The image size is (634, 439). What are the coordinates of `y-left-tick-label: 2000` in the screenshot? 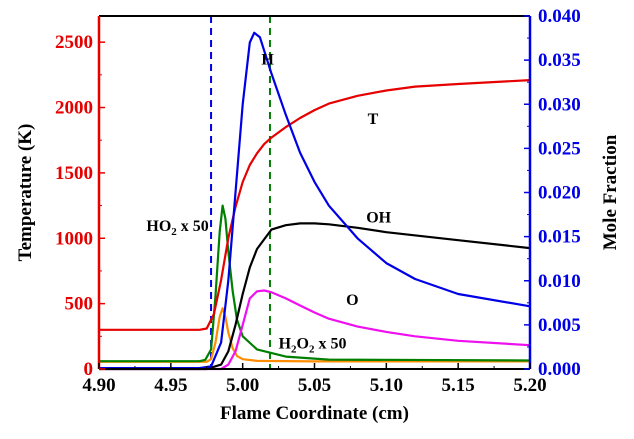 It's located at (74, 108).